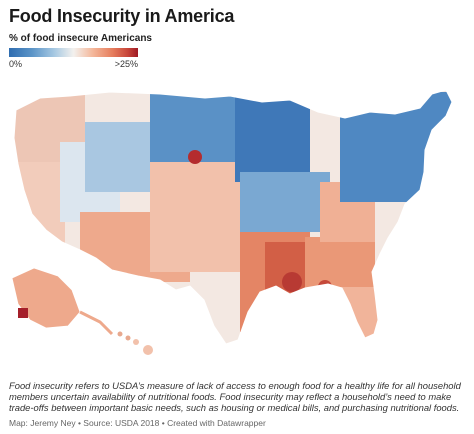  I want to click on hotspot-delta, so click(292, 282).